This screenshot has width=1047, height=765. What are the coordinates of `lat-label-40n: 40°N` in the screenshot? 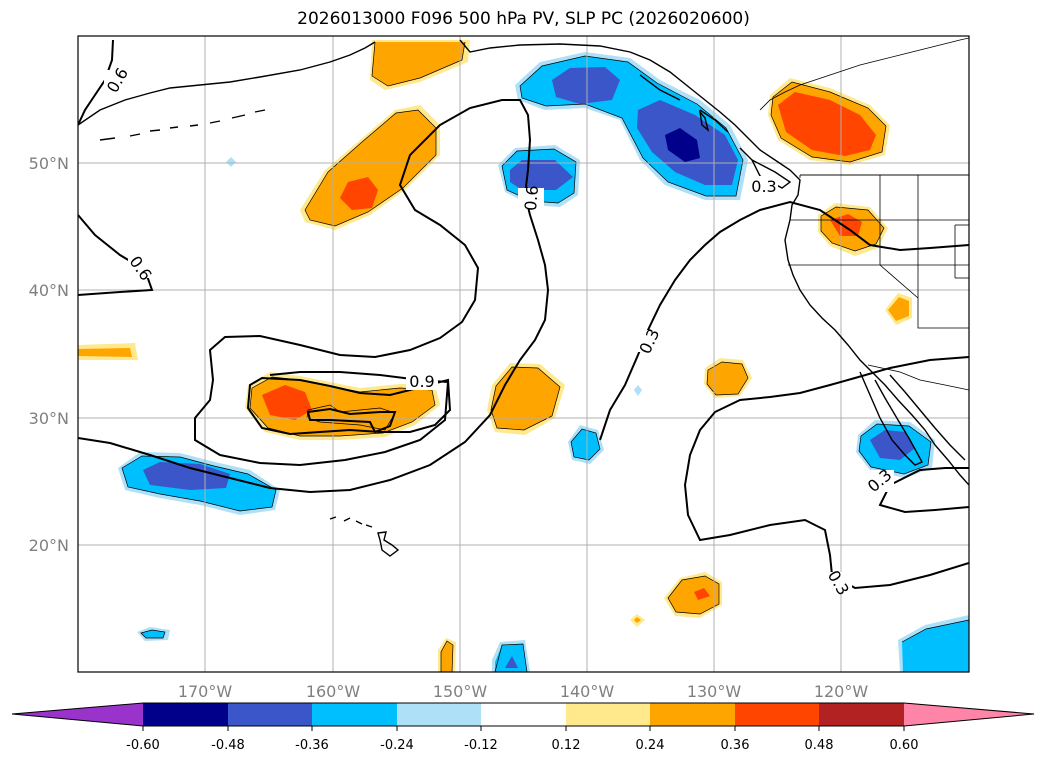 It's located at (49, 290).